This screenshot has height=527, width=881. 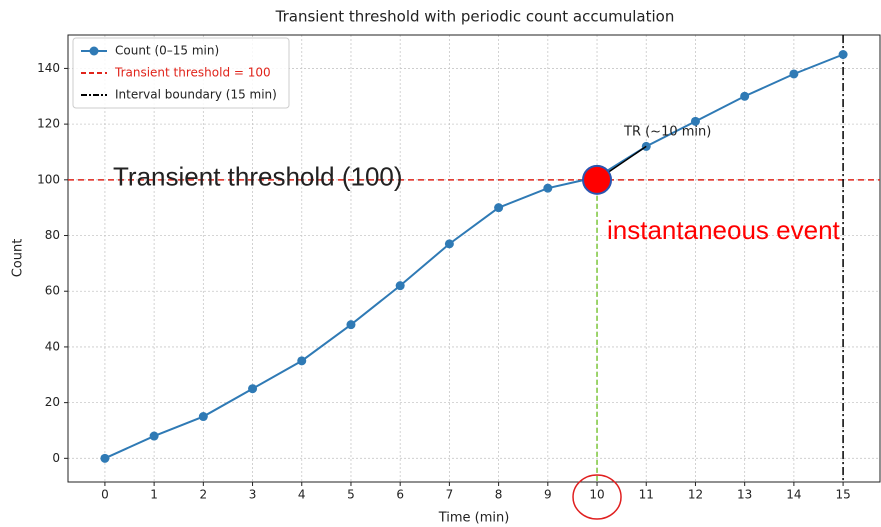 What do you see at coordinates (302, 495) in the screenshot?
I see `x-tick-label: 4` at bounding box center [302, 495].